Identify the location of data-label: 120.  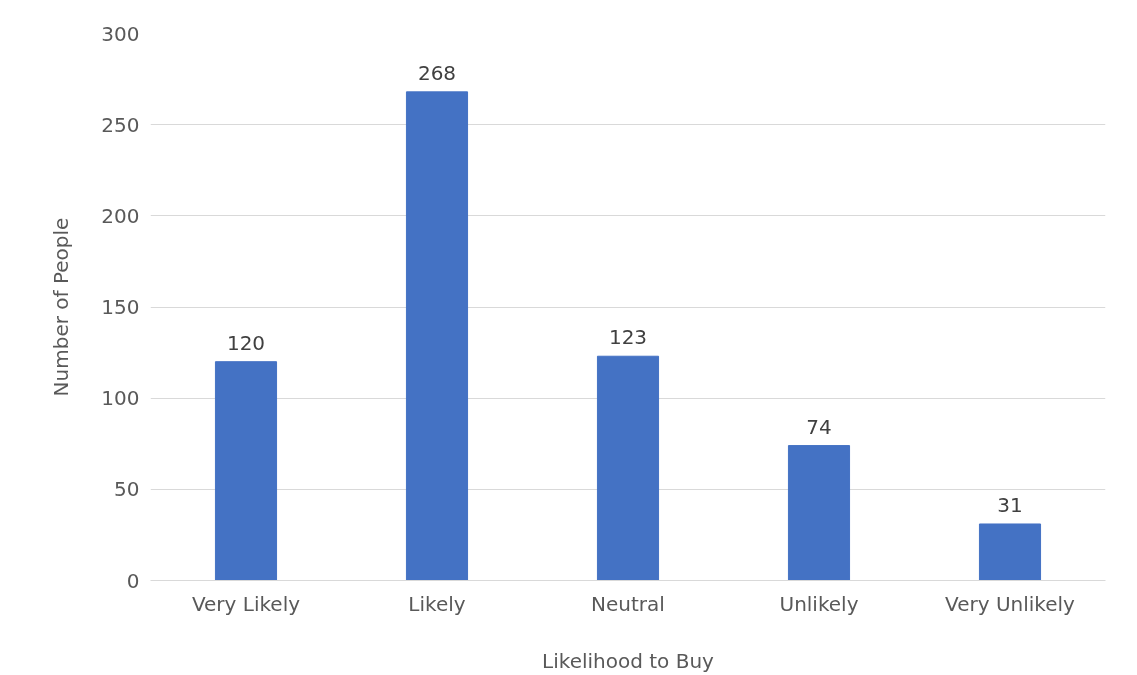
(246, 342).